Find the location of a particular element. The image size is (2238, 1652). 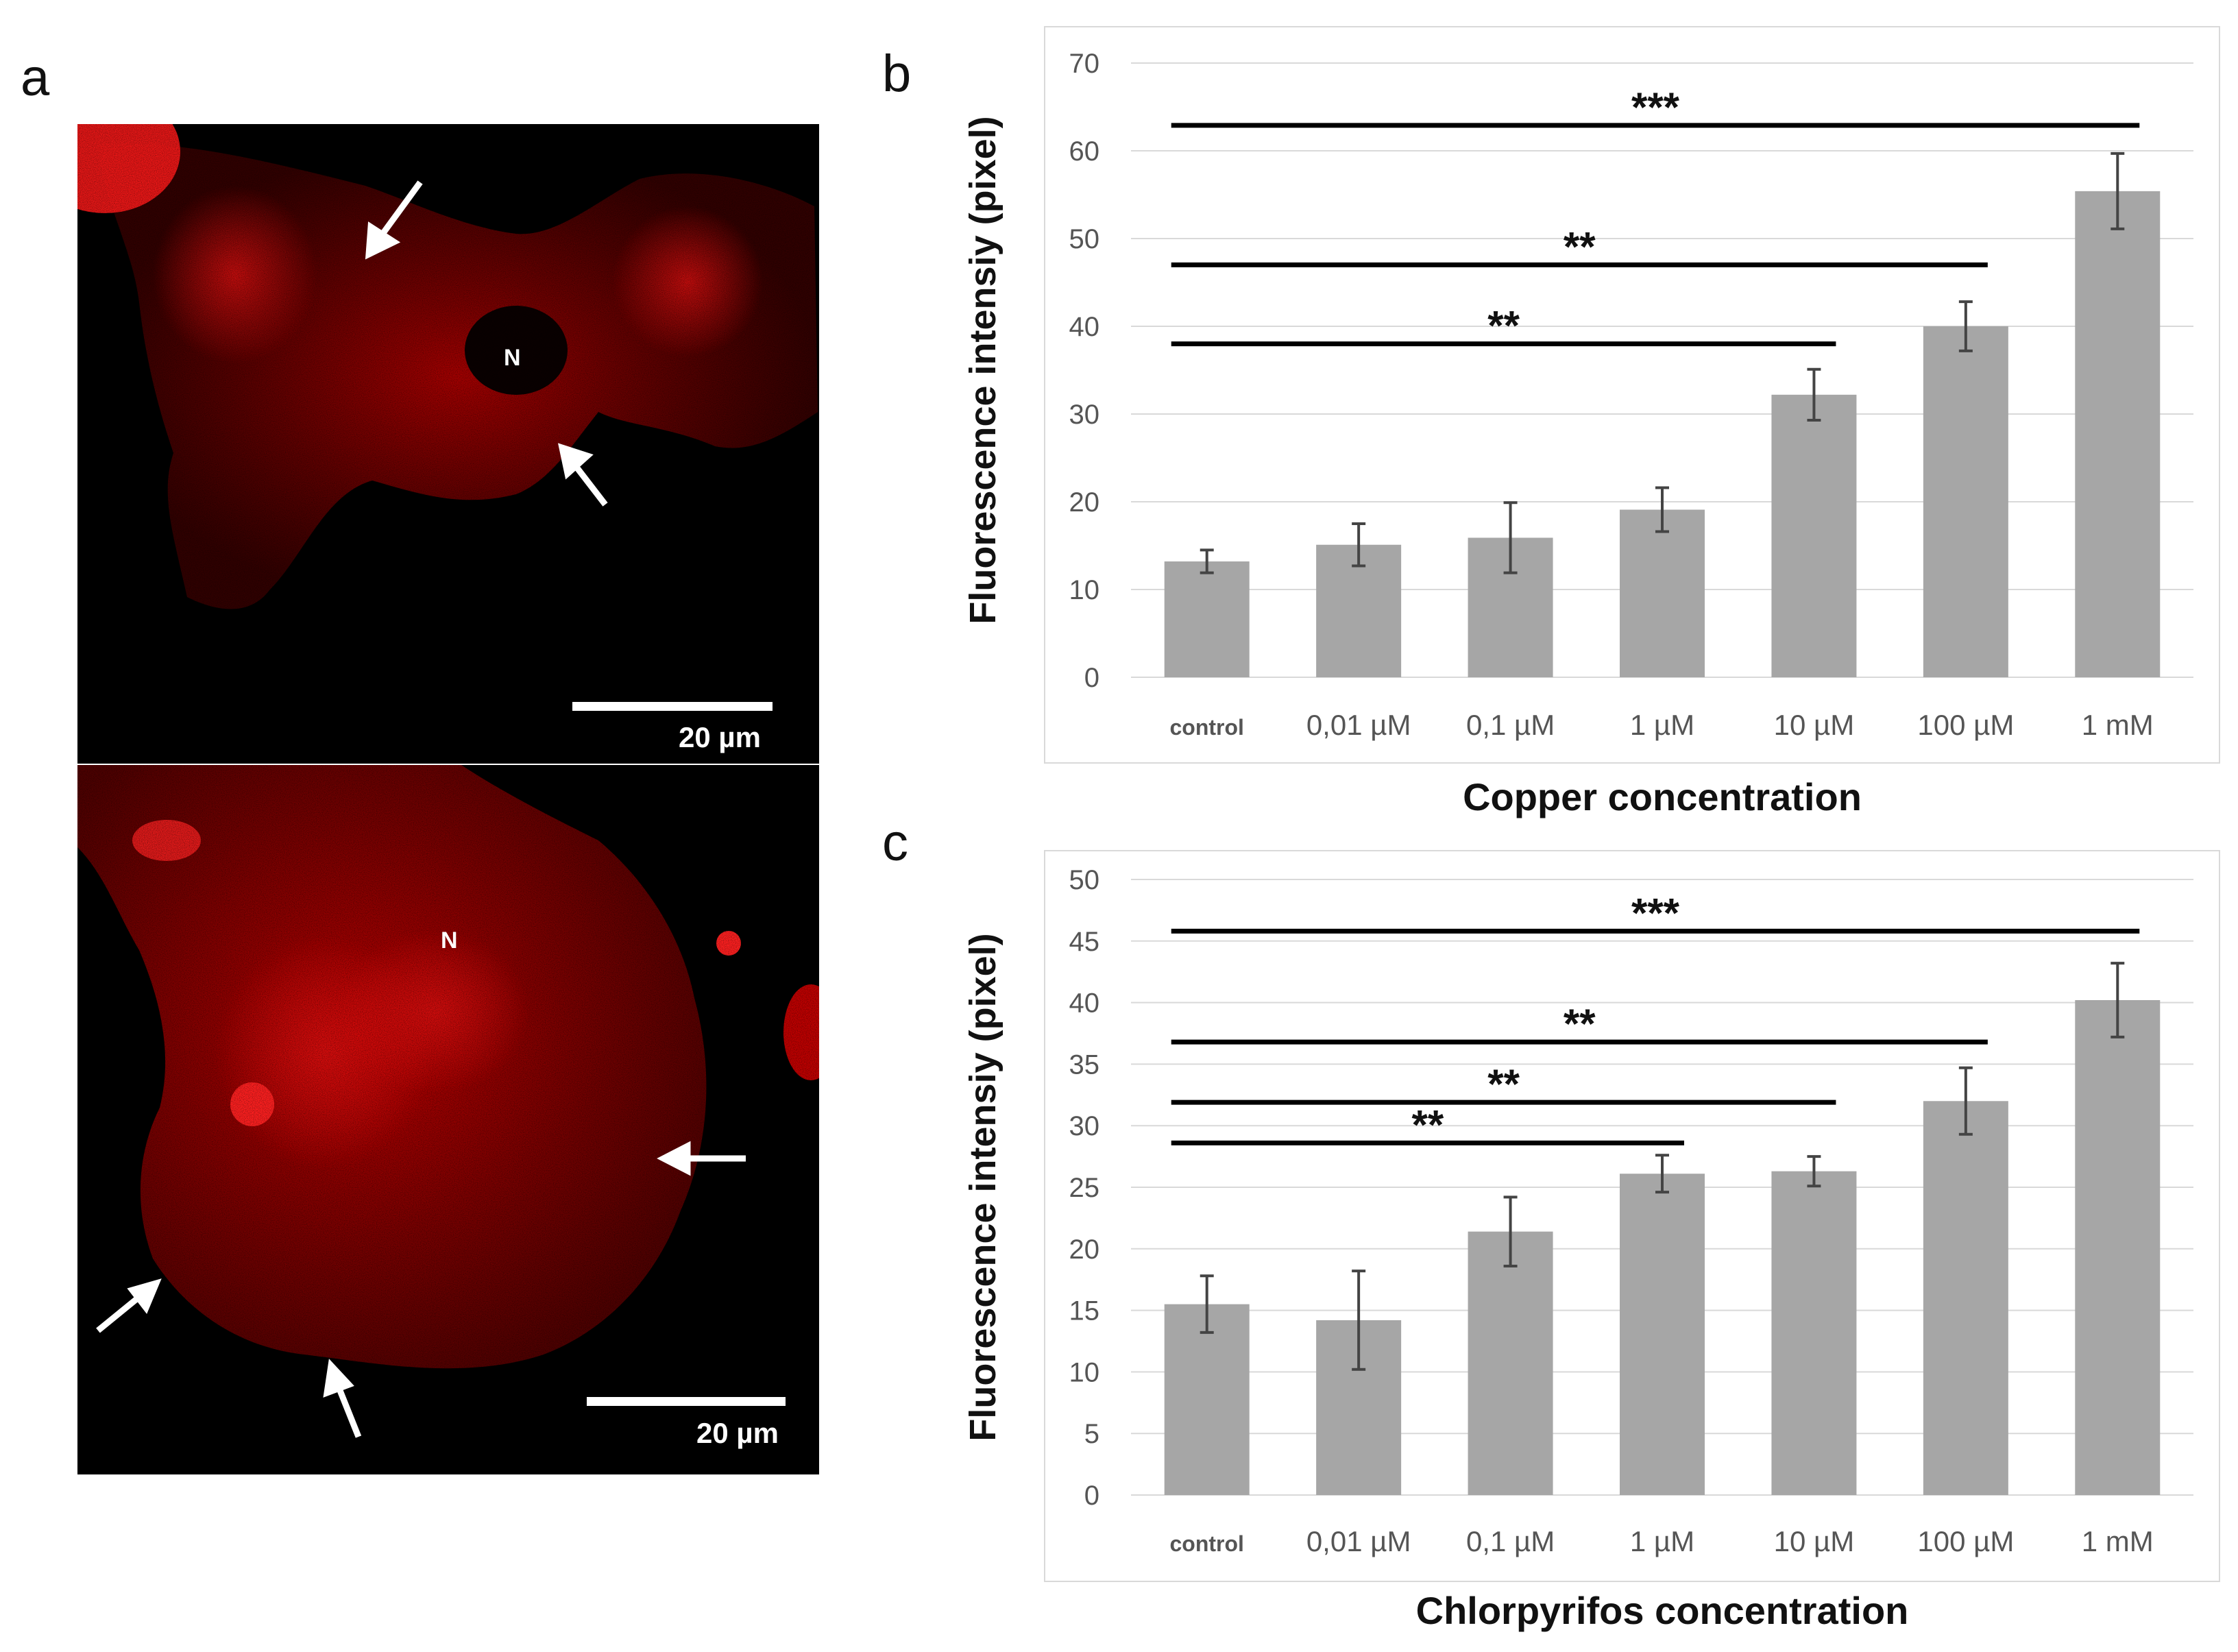

chart-c-xlabel: Chlorpyrifos concentration is located at coordinates (1662, 1610).